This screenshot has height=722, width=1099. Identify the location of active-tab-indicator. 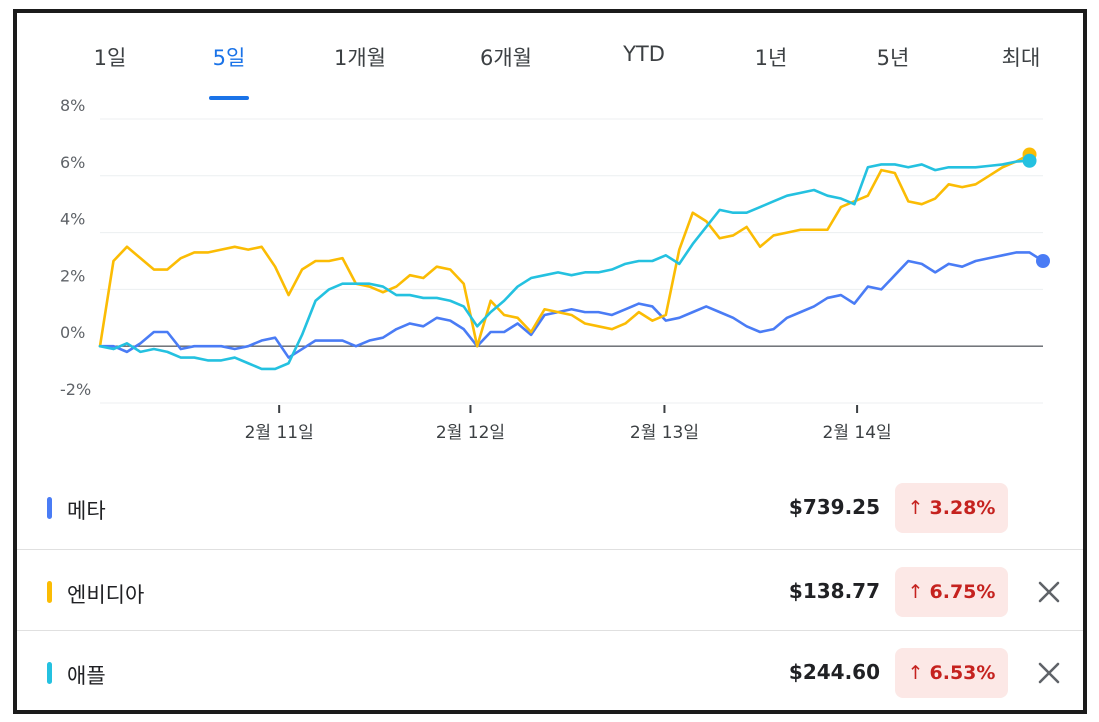
(229, 98).